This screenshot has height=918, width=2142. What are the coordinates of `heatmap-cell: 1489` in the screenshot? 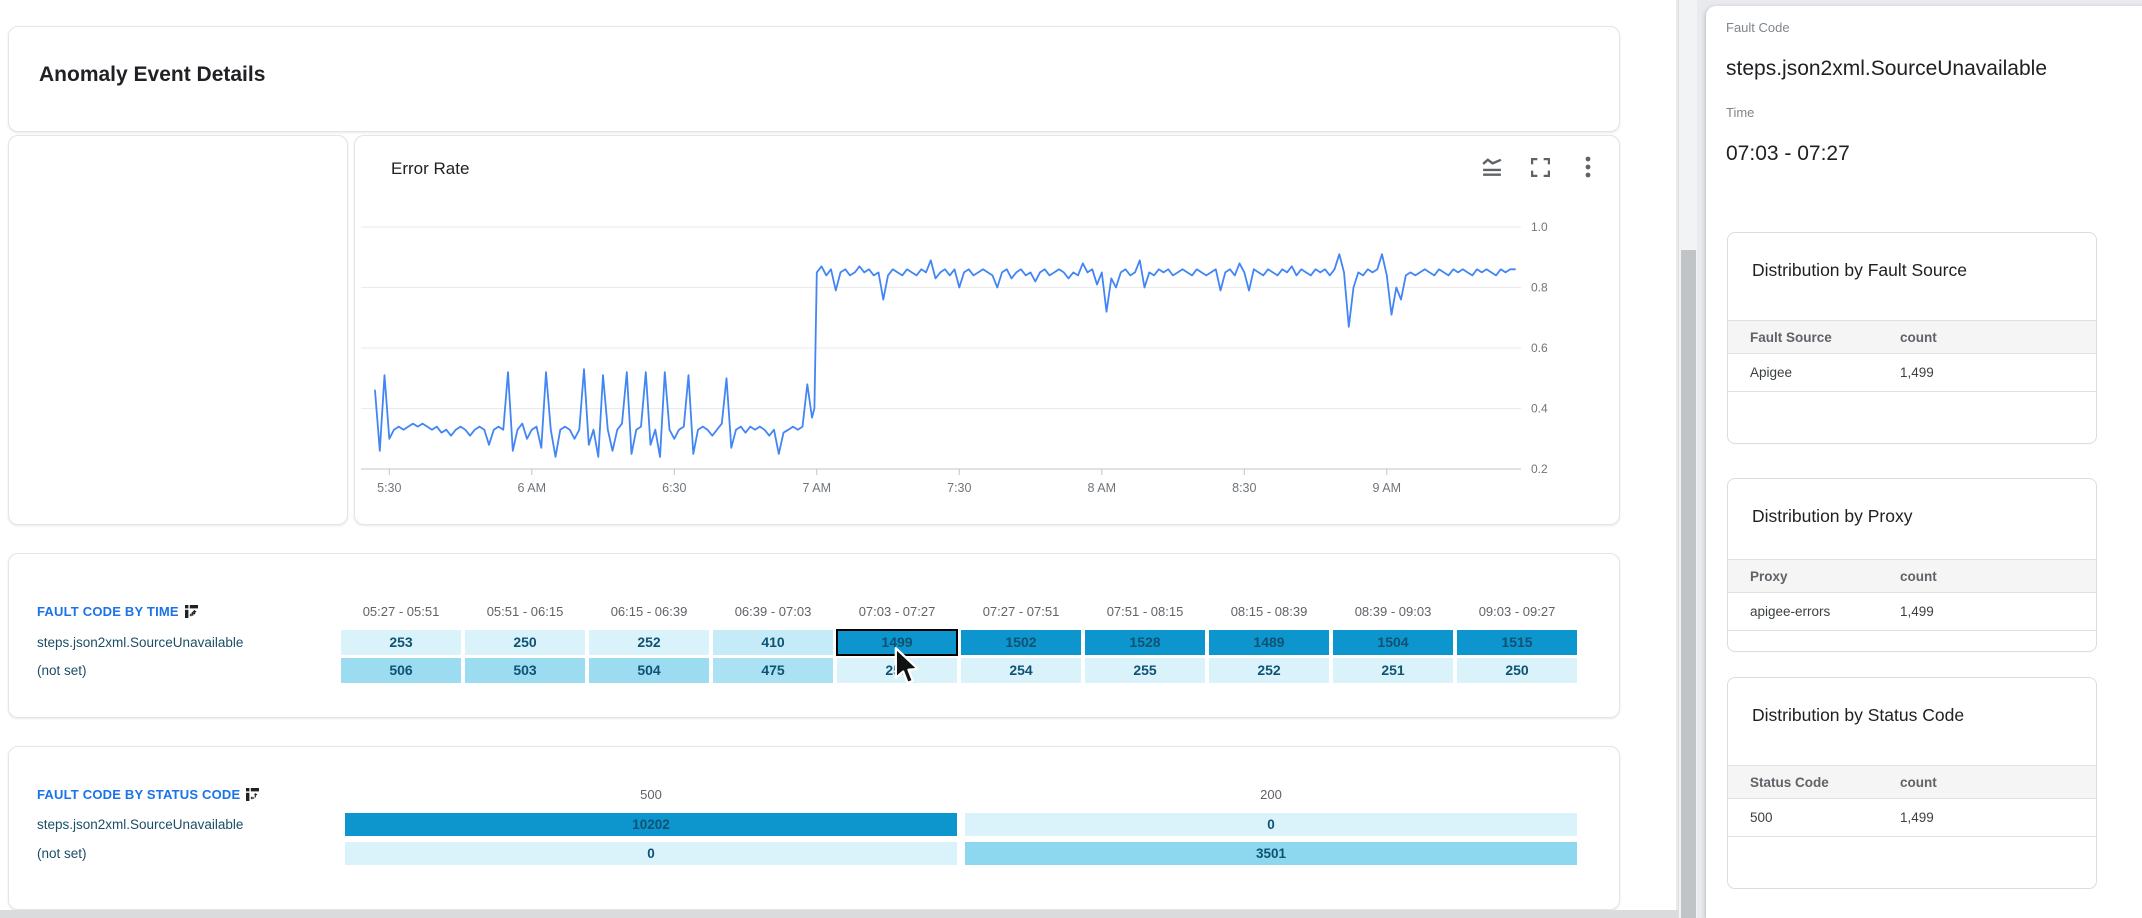 It's located at (1269, 642).